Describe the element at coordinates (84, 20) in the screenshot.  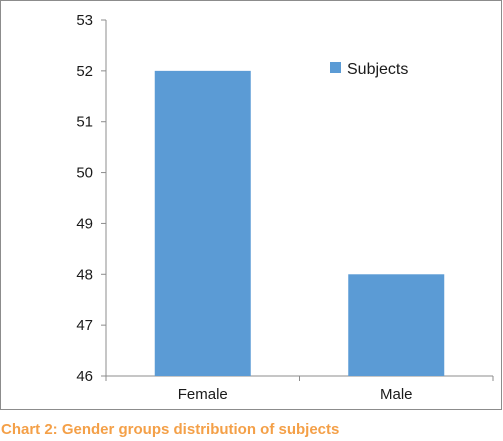
I see `y-tick-label: 53` at that location.